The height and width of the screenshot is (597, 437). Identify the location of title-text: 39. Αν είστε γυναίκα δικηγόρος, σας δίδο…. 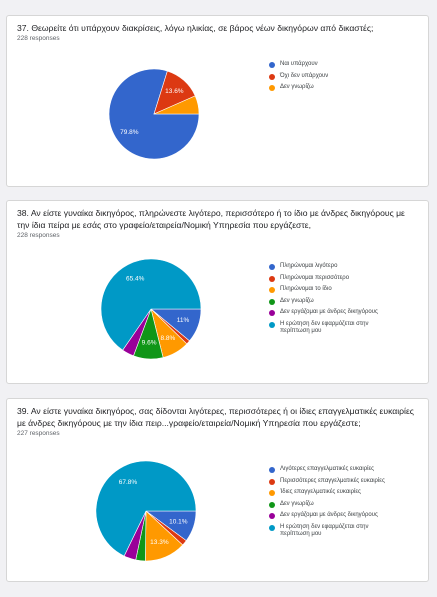
(215, 417).